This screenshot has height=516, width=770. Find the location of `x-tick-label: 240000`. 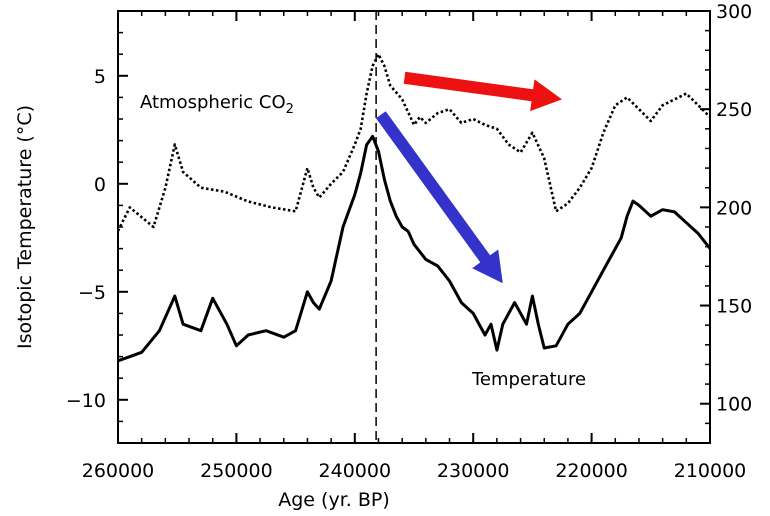

x-tick-label: 240000 is located at coordinates (355, 471).